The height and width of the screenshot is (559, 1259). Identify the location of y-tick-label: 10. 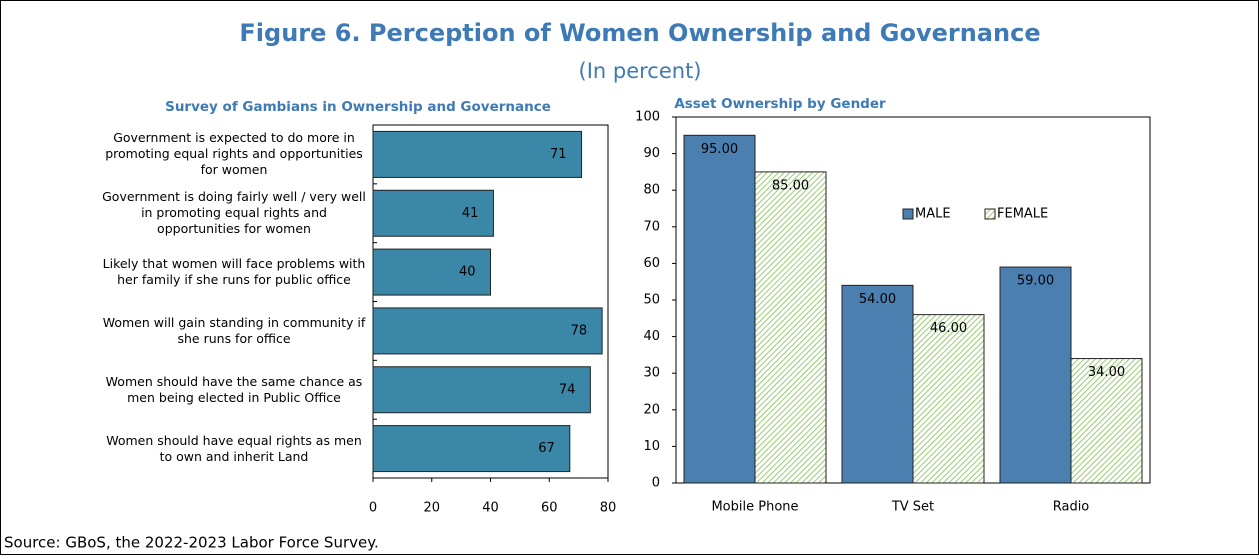
(651, 446).